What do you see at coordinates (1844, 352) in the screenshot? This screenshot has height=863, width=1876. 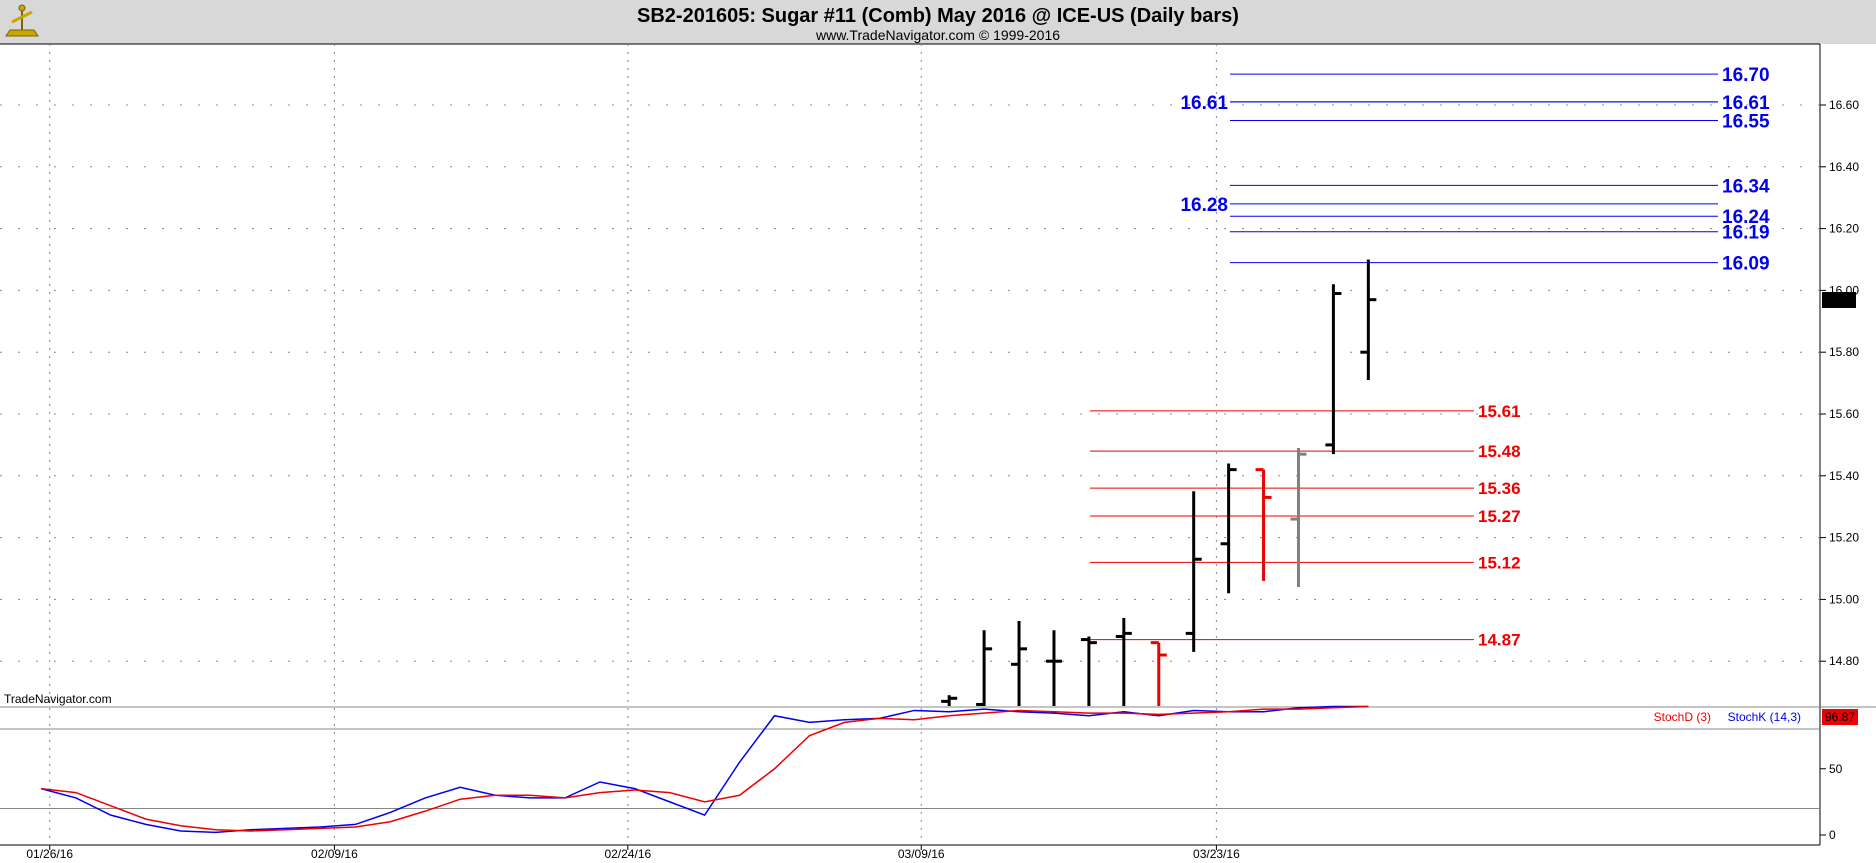 I see `y-tick-label: 15.80` at bounding box center [1844, 352].